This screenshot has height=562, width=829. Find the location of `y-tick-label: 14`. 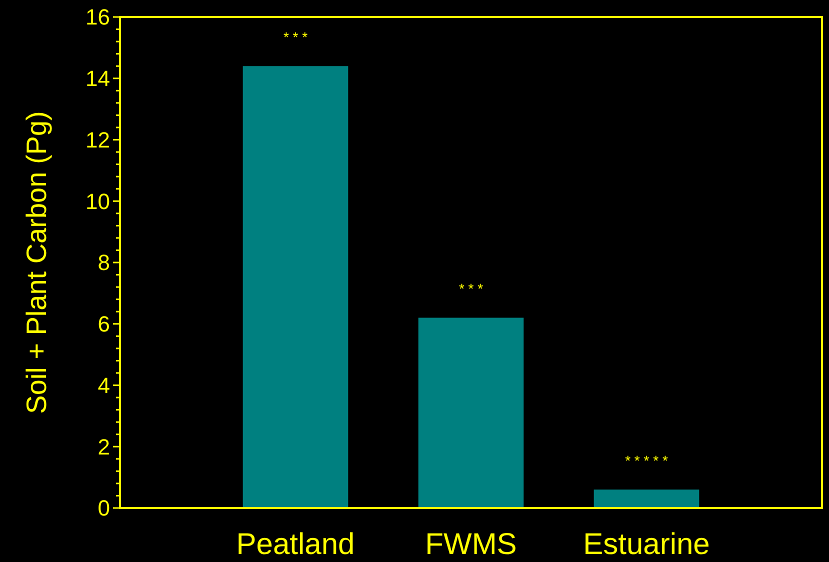

y-tick-label: 14 is located at coordinates (98, 79).